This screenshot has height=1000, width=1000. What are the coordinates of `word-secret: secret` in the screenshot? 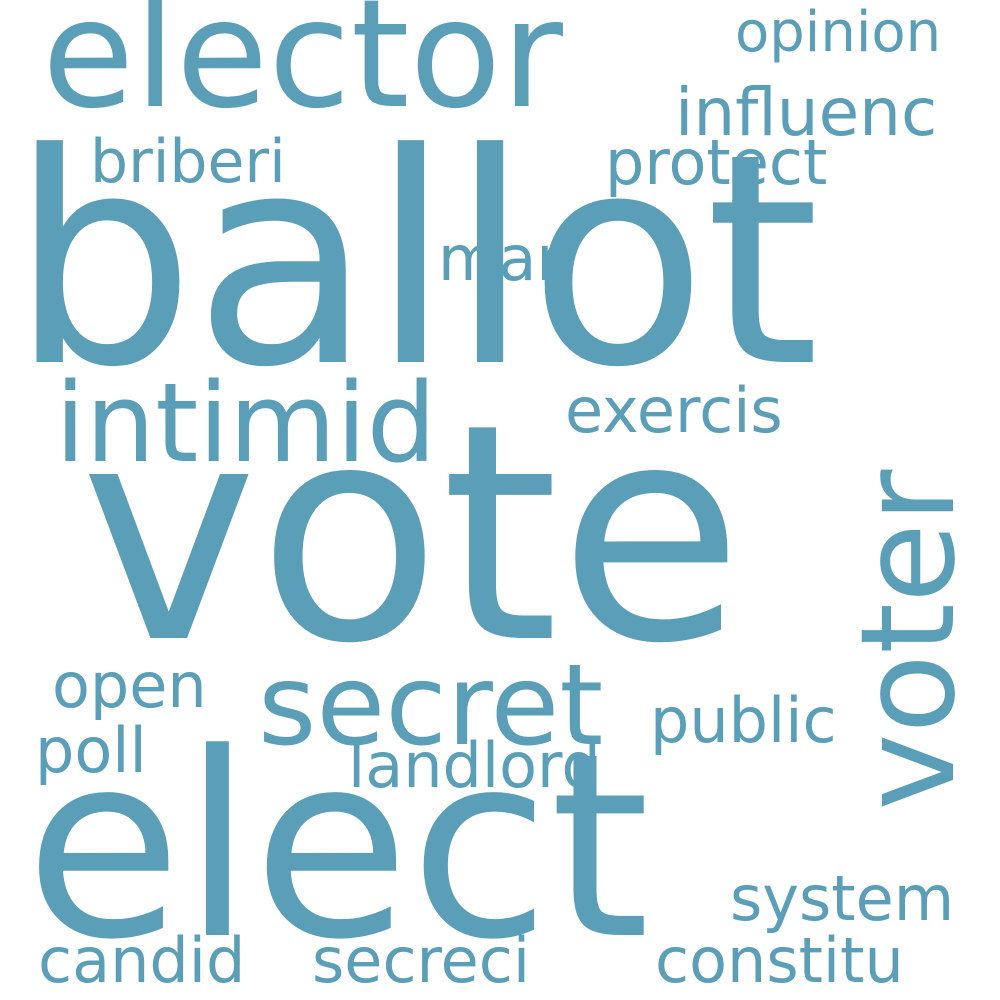 It's located at (431, 706).